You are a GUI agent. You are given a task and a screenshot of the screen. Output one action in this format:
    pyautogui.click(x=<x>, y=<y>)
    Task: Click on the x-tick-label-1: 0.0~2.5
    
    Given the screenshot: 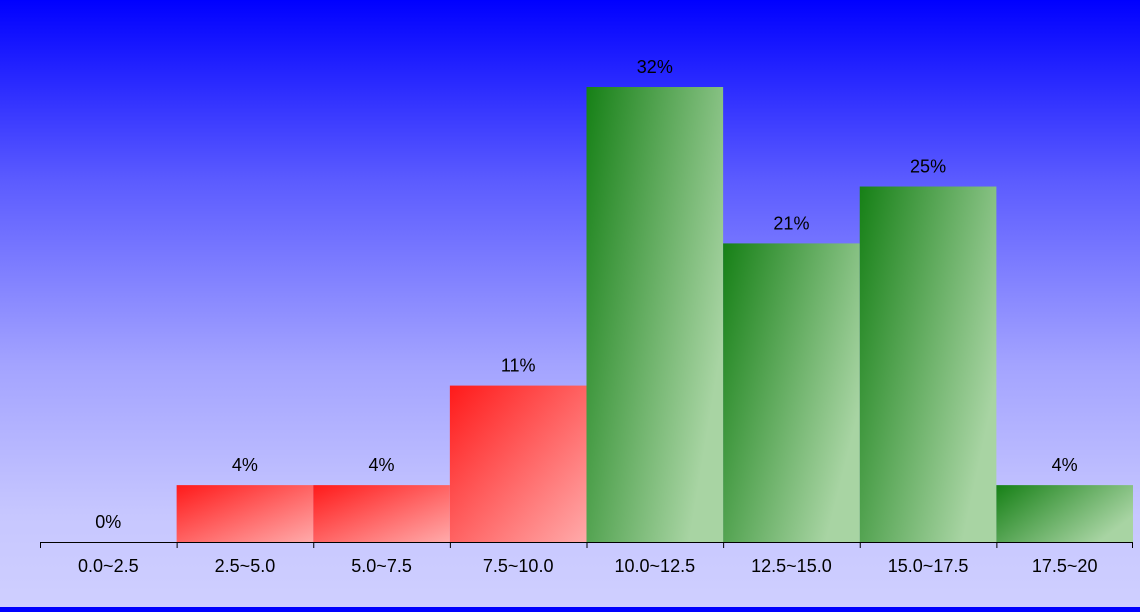 What is the action you would take?
    pyautogui.click(x=108, y=566)
    